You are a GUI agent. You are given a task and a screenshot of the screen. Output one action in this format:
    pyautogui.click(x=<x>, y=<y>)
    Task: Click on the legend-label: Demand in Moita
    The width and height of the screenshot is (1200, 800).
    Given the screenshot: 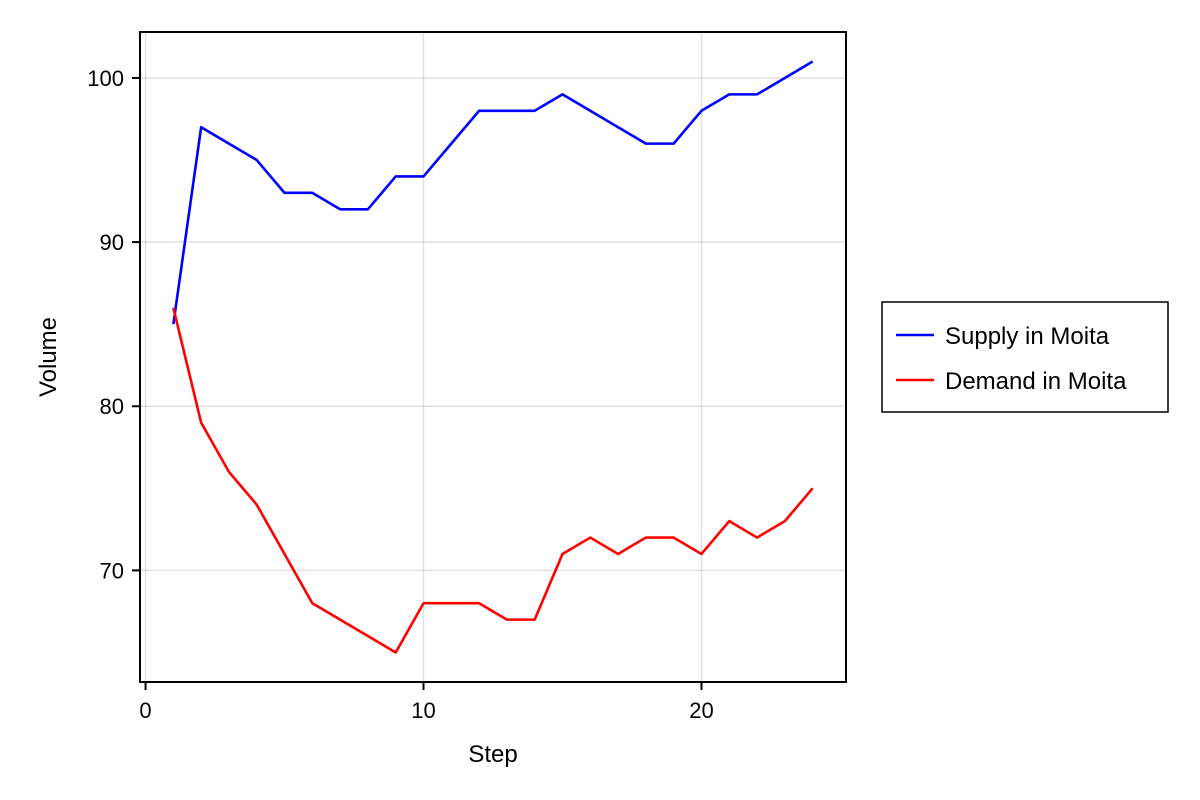 What is the action you would take?
    pyautogui.click(x=1036, y=381)
    